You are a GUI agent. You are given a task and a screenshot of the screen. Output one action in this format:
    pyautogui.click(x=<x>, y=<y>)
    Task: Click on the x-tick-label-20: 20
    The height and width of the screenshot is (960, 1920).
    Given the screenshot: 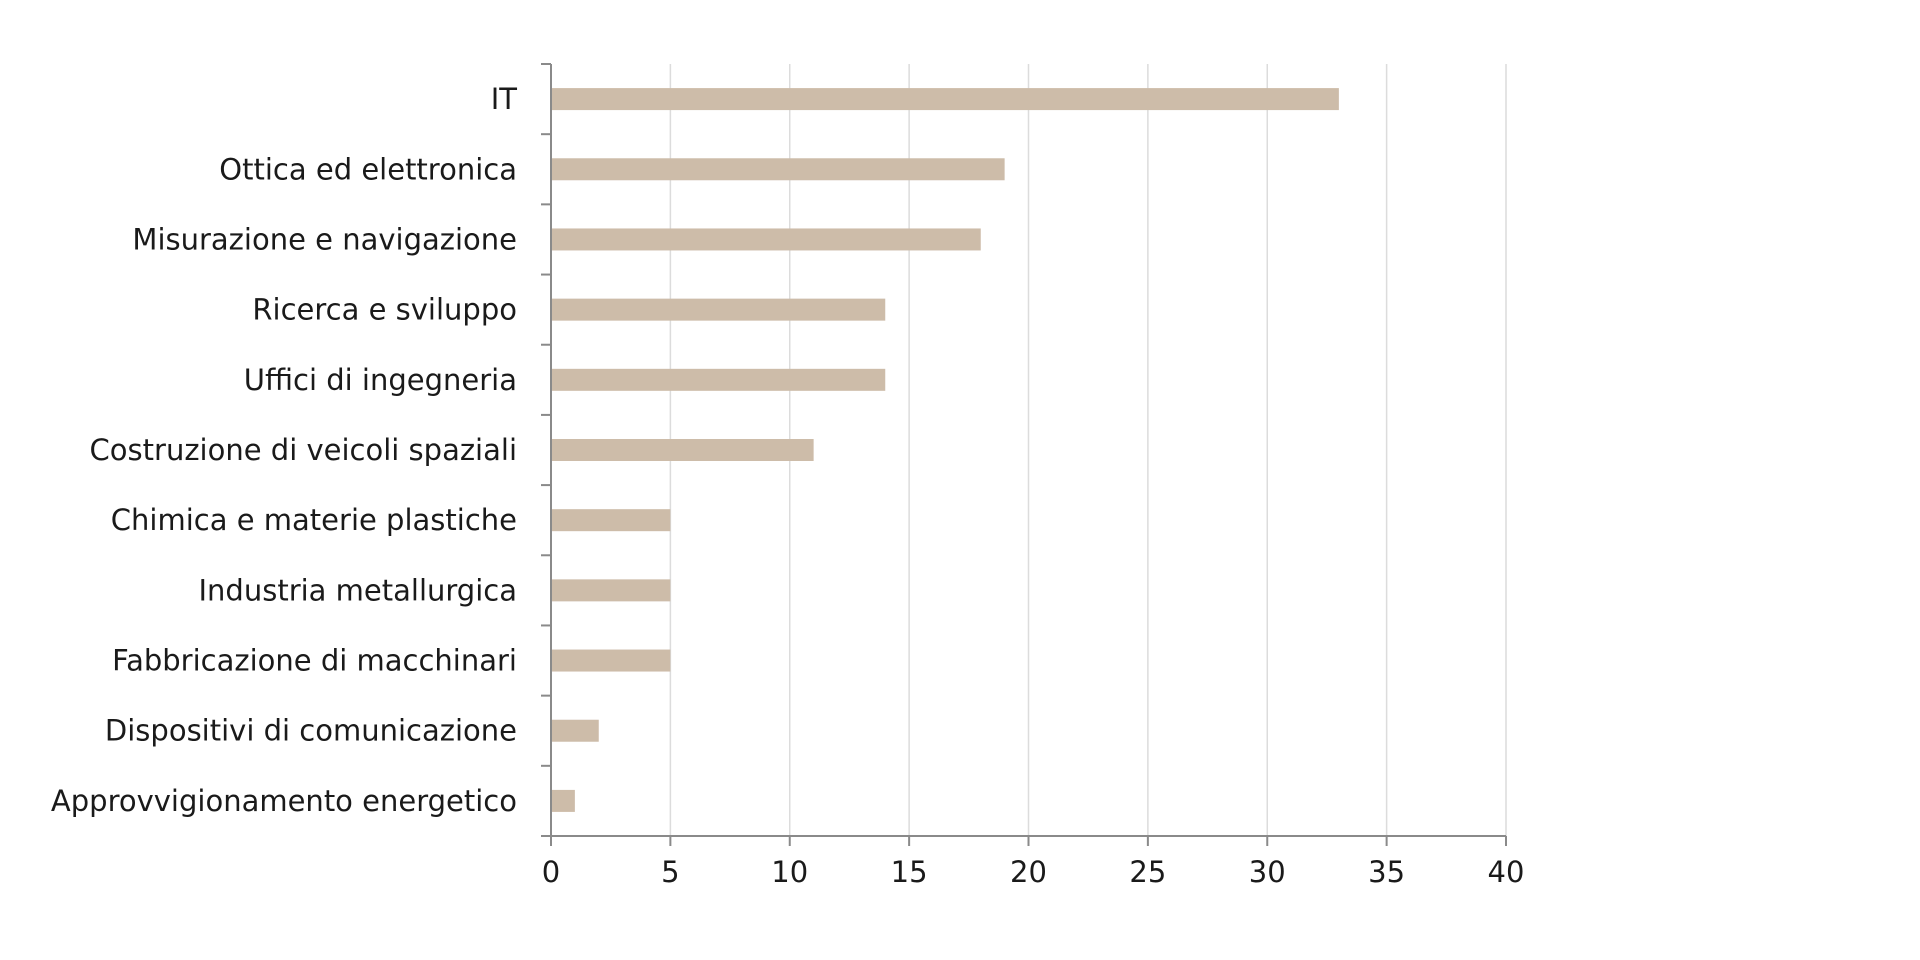 What is the action you would take?
    pyautogui.click(x=1028, y=872)
    